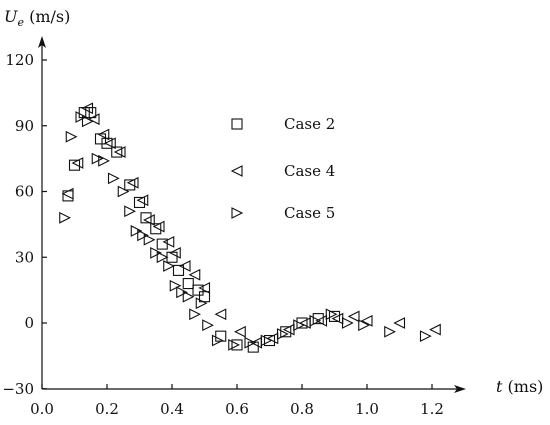 This screenshot has width=550, height=425. I want to click on x-tick-label: 0.0, so click(42, 409).